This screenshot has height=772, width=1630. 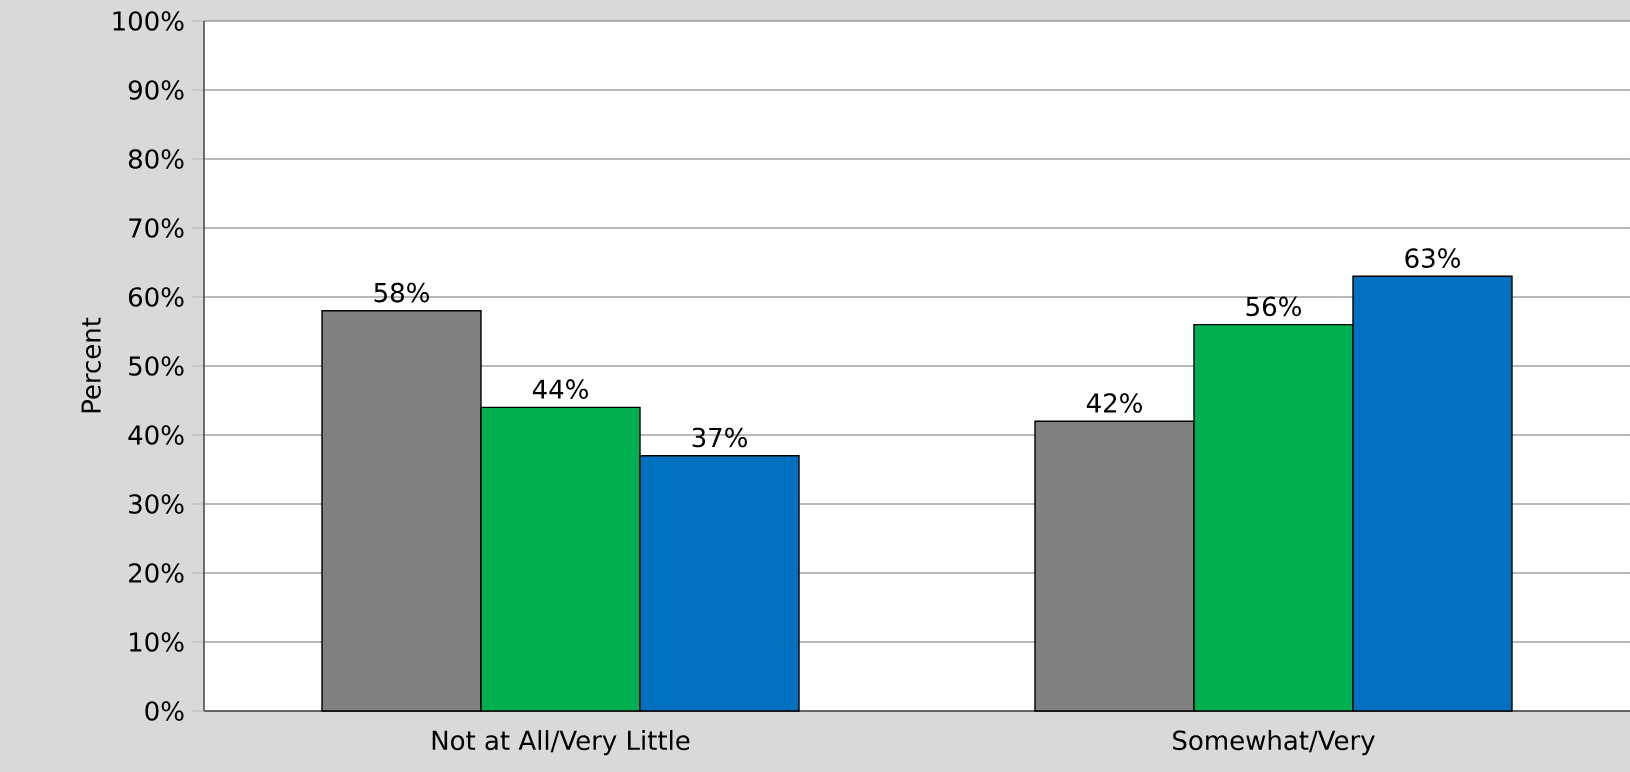 What do you see at coordinates (156, 573) in the screenshot?
I see `y-tick-label: 20%` at bounding box center [156, 573].